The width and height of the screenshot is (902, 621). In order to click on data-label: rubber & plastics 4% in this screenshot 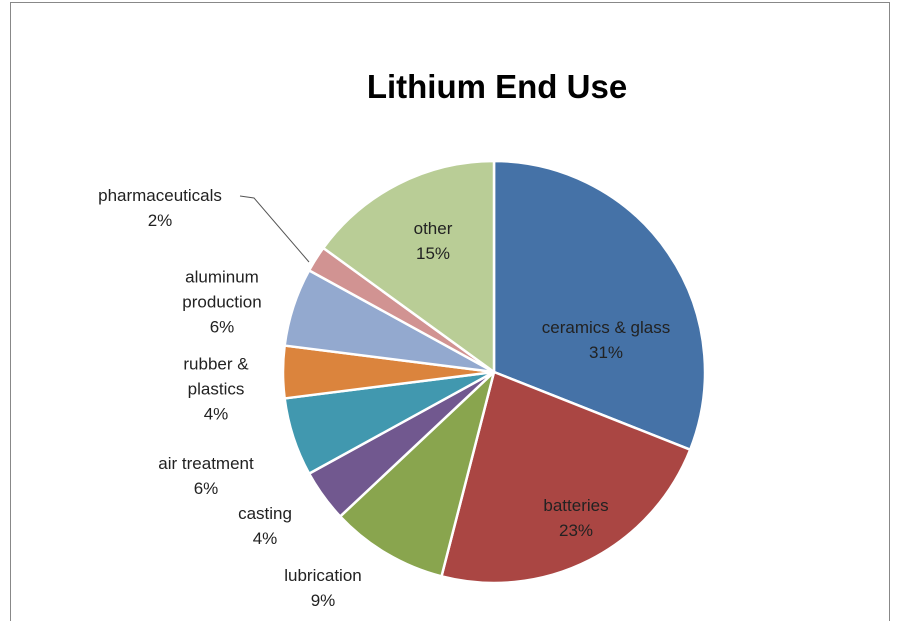, I will do `click(216, 389)`.